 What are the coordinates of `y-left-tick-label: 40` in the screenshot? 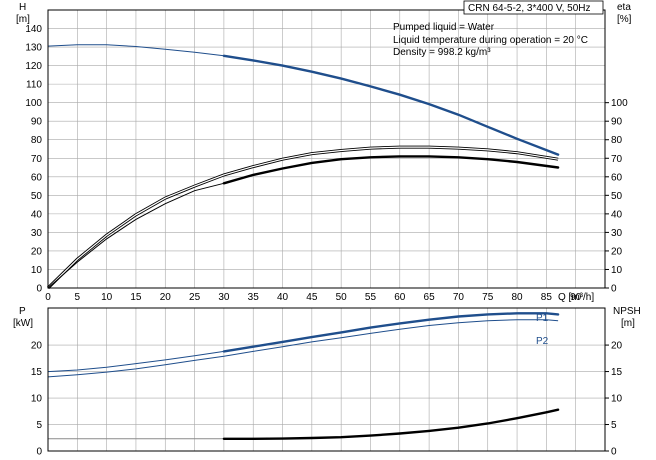 It's located at (37, 214).